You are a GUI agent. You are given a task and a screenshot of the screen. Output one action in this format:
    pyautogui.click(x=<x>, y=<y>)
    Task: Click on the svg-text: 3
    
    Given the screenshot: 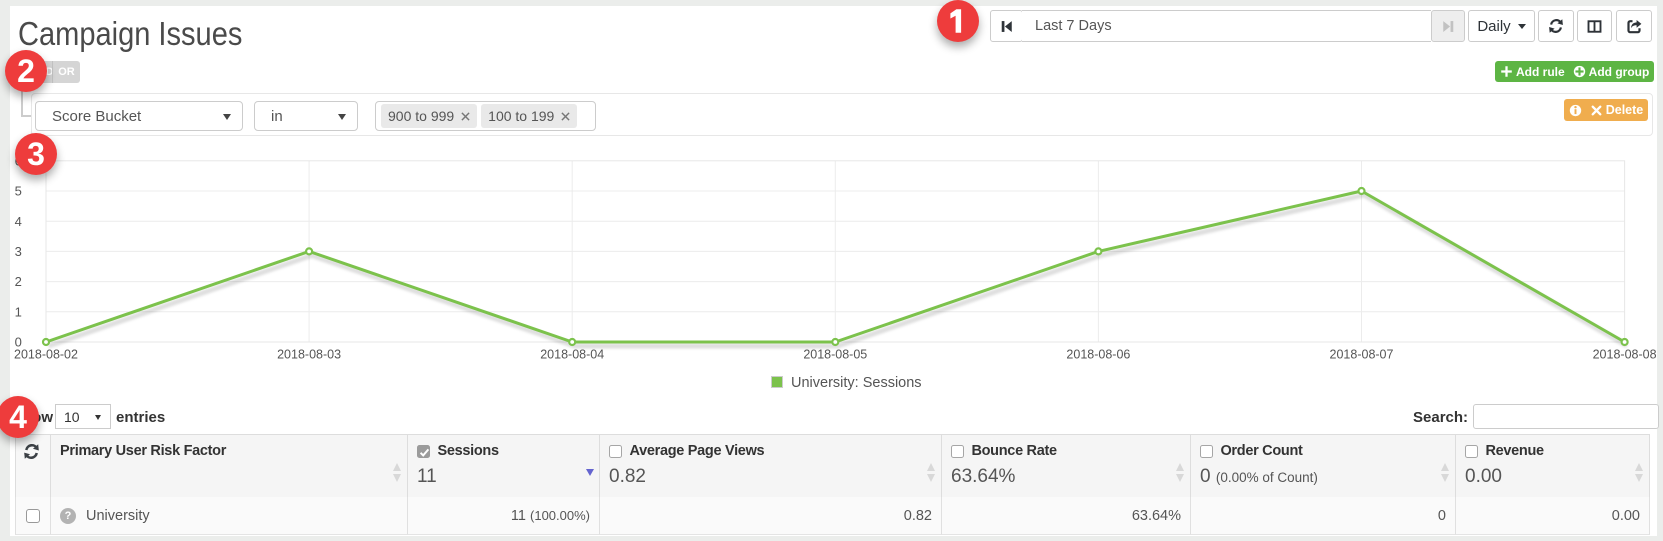 What is the action you would take?
    pyautogui.click(x=18, y=251)
    